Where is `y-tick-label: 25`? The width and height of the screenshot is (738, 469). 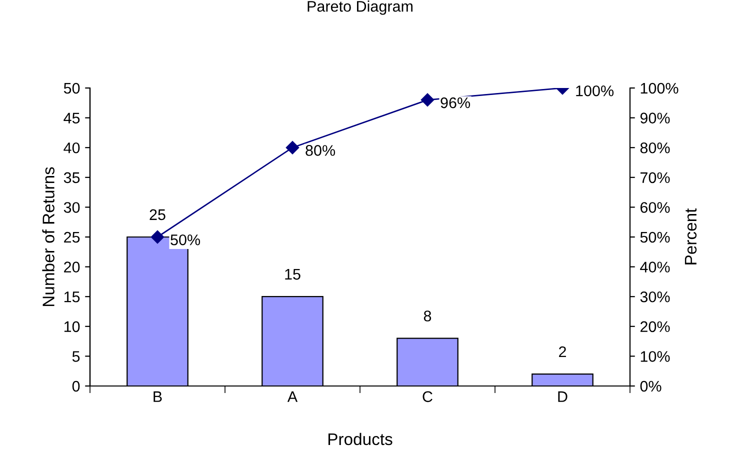 y-tick-label: 25 is located at coordinates (72, 237).